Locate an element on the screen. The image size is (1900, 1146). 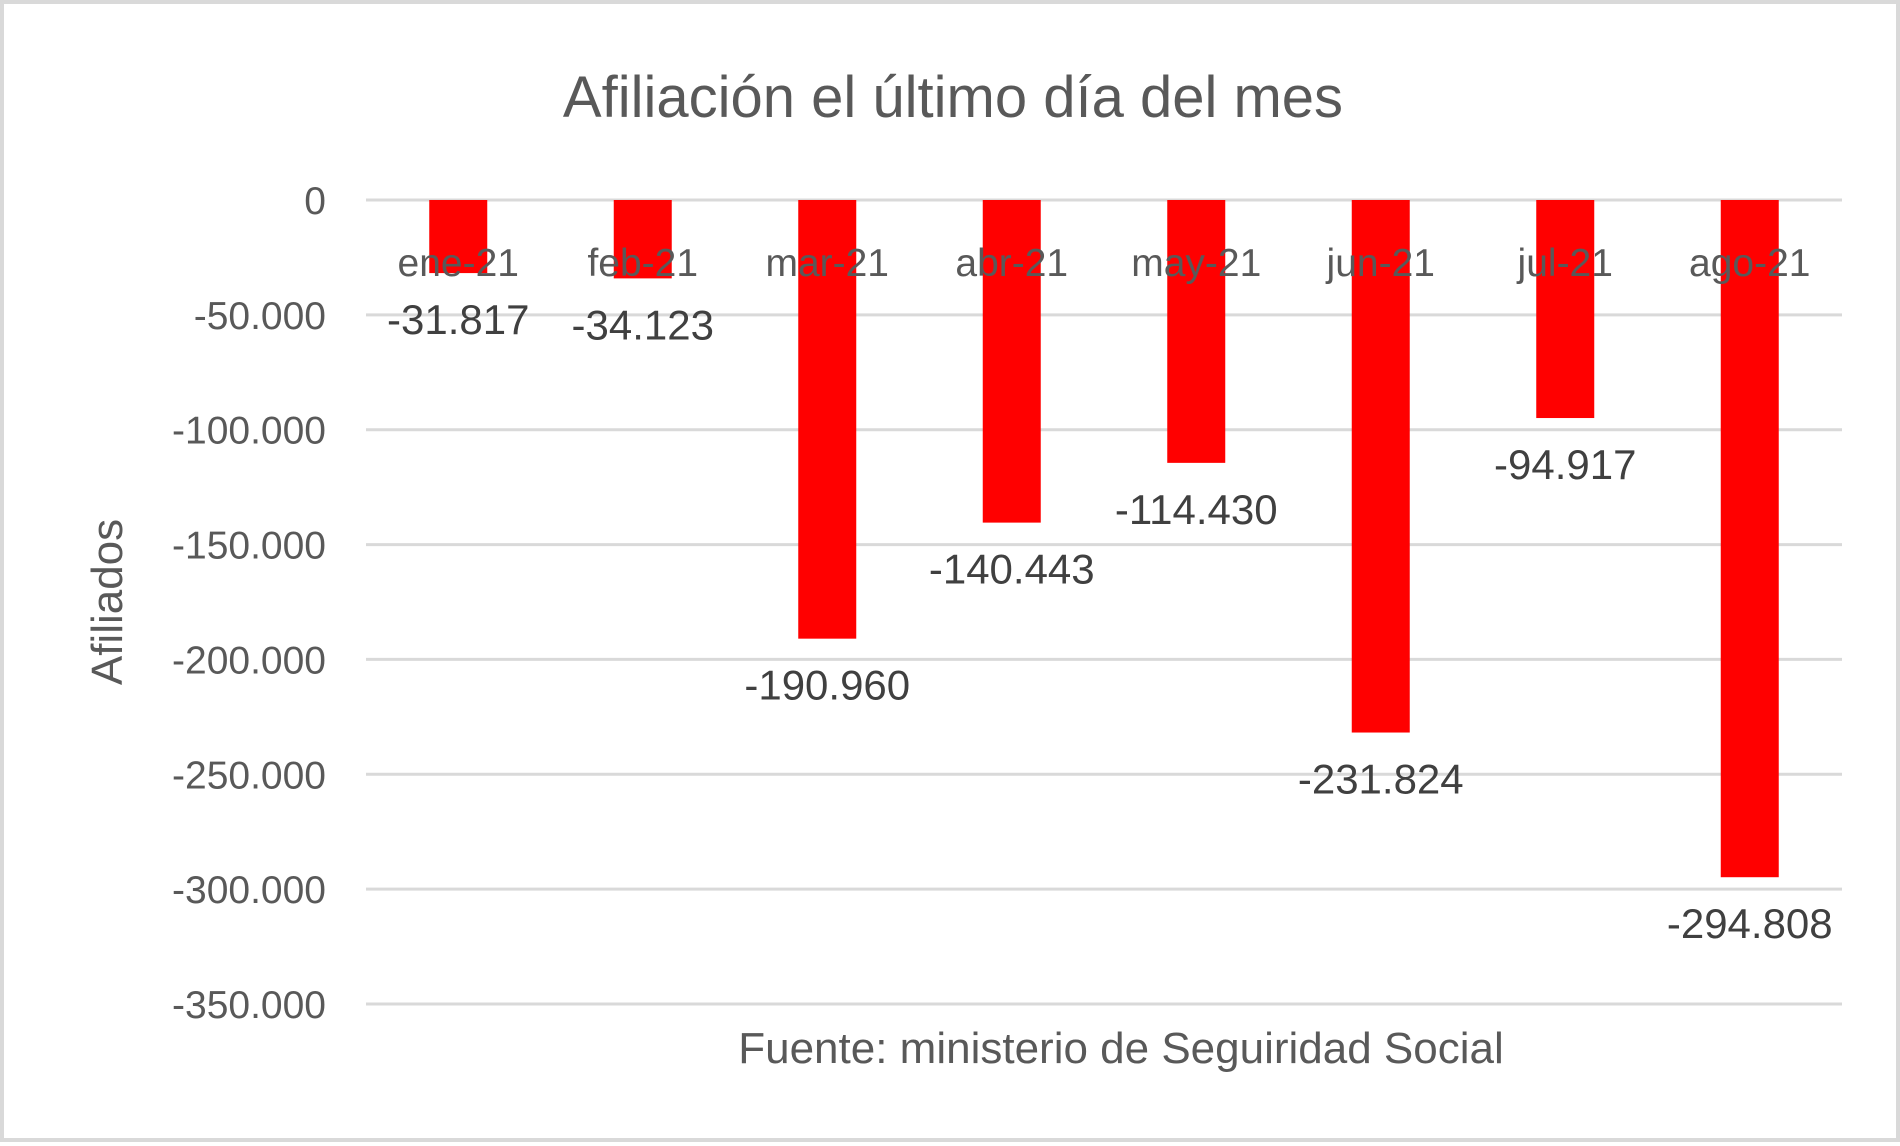
x-tick-label: feb-21 is located at coordinates (642, 263).